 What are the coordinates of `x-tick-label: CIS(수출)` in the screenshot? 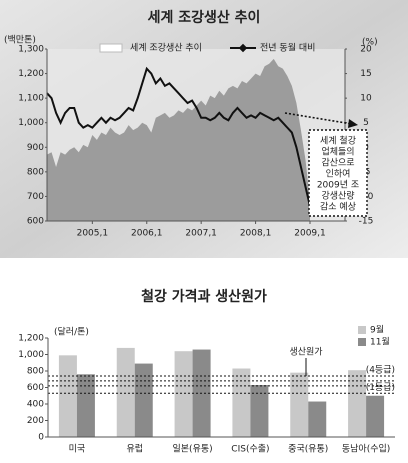 It's located at (250, 449).